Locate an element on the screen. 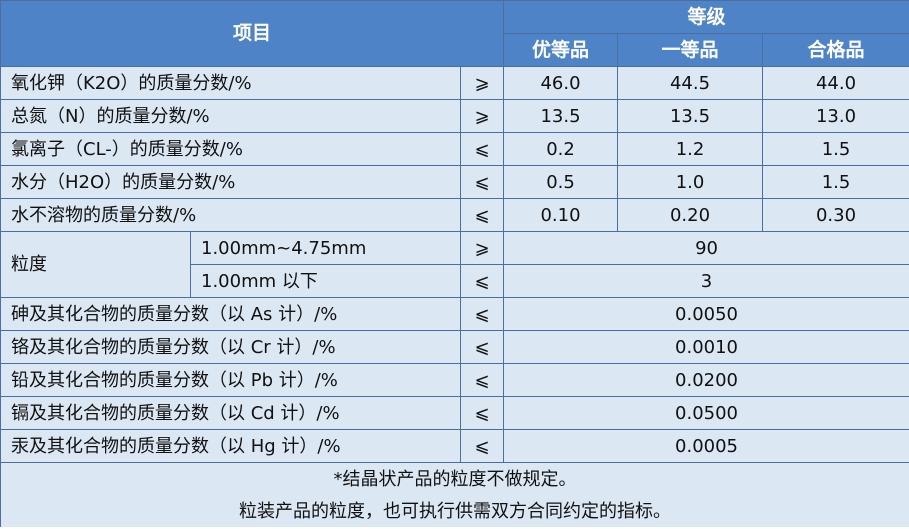 The width and height of the screenshot is (909, 529). note: *结晶状产品的粒度不做规定。 is located at coordinates (454, 478).